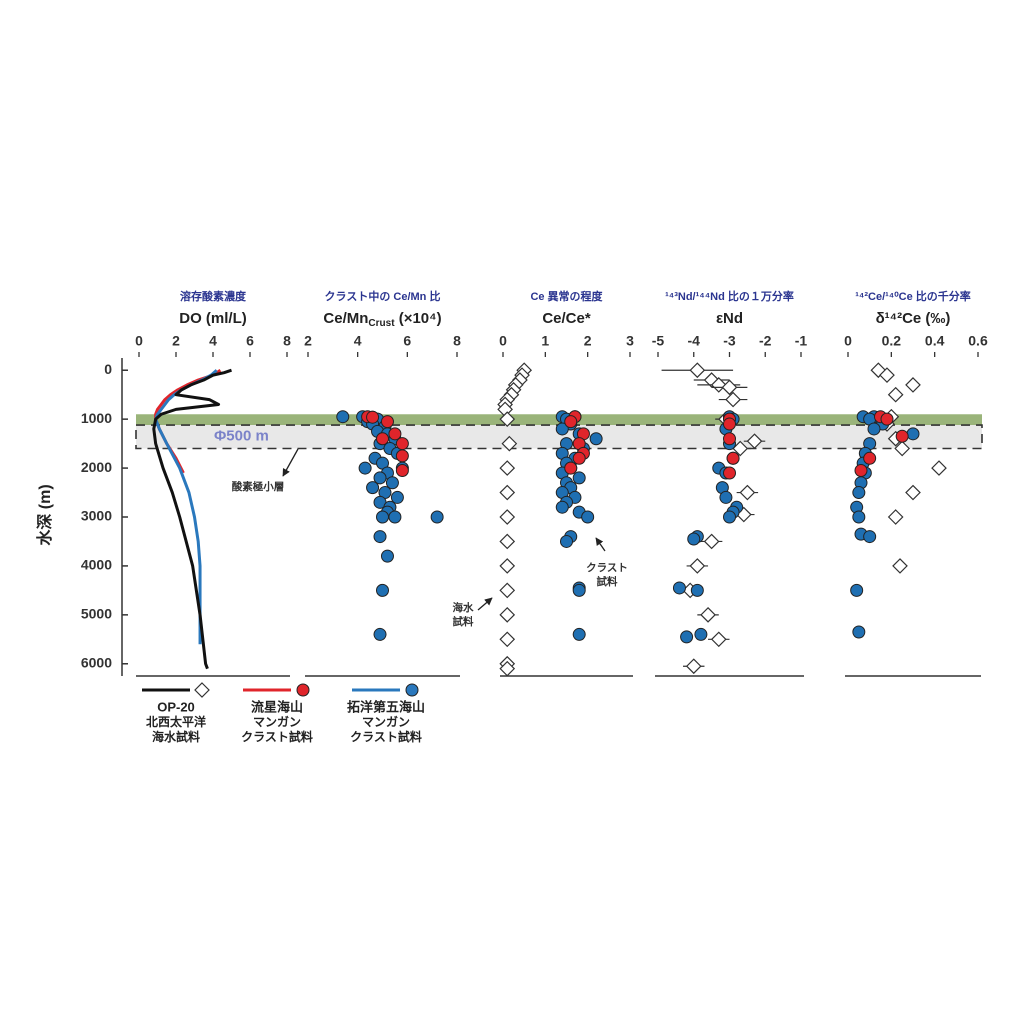 This screenshot has height=1024, width=1024. Describe the element at coordinates (630, 341) in the screenshot. I see `x-tick-label: 3` at that location.